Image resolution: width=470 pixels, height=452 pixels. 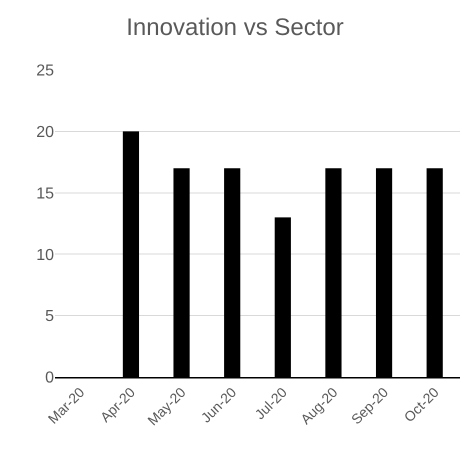 What do you see at coordinates (45, 255) in the screenshot?
I see `y-tick-label: 10` at bounding box center [45, 255].